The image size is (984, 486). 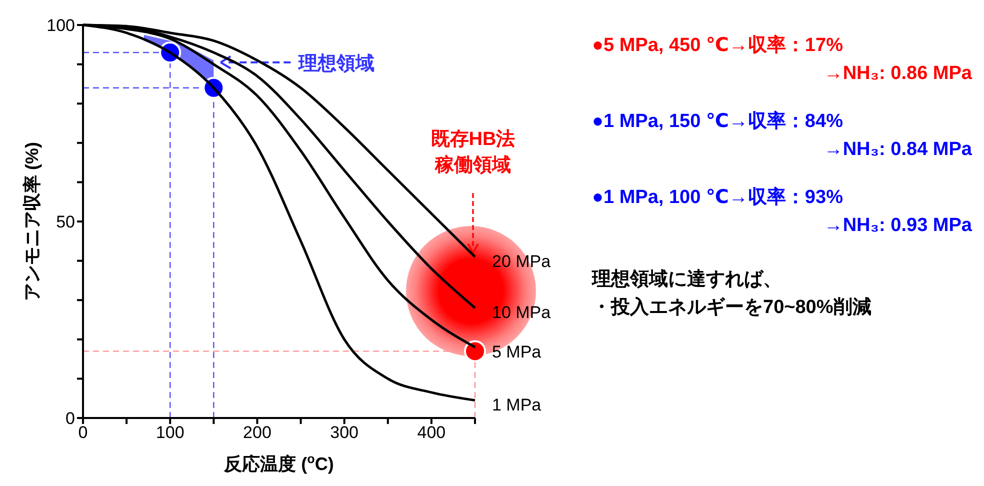 What do you see at coordinates (522, 312) in the screenshot?
I see `series-label: 10 MPa` at bounding box center [522, 312].